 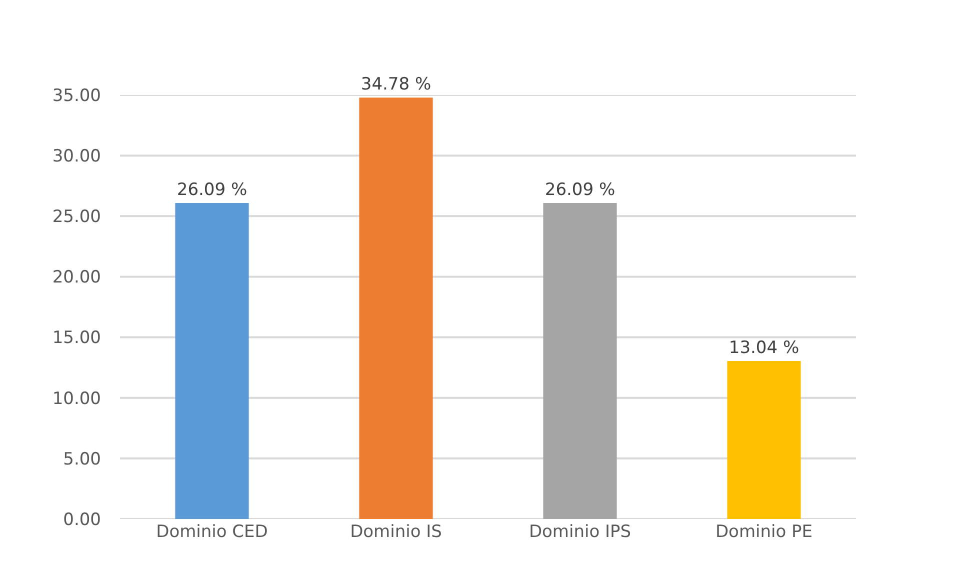 I want to click on data-label: 34.78 %, so click(x=396, y=84).